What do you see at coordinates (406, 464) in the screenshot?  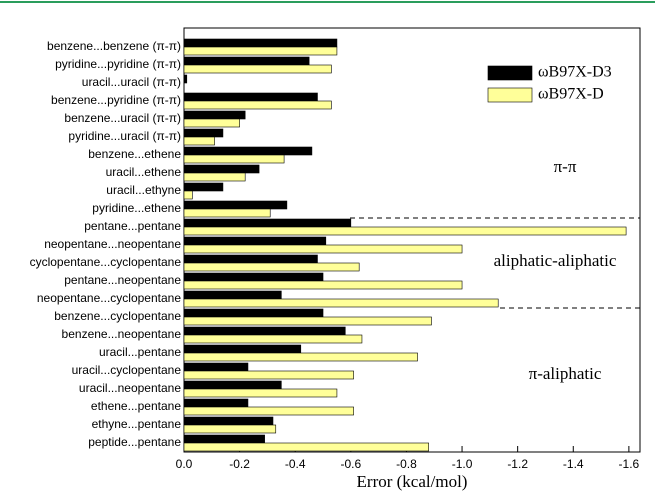 I see `x-tick-label: -0.8` at bounding box center [406, 464].